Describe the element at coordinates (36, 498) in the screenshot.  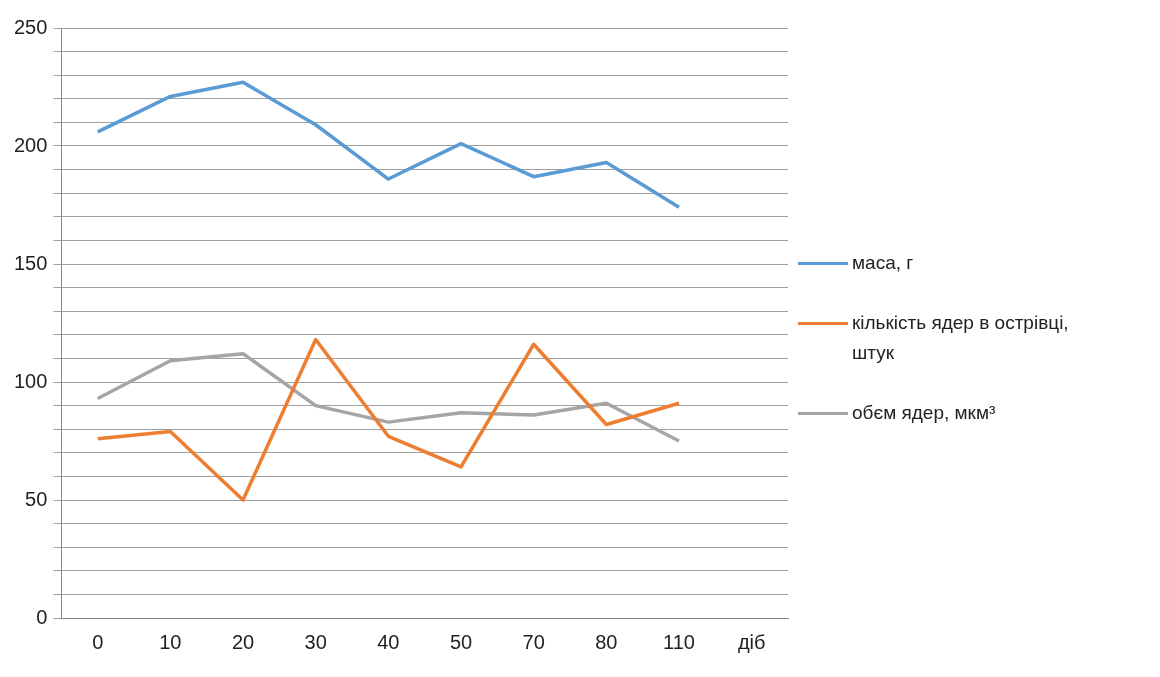
I see `y-tick-label: 50` at that location.